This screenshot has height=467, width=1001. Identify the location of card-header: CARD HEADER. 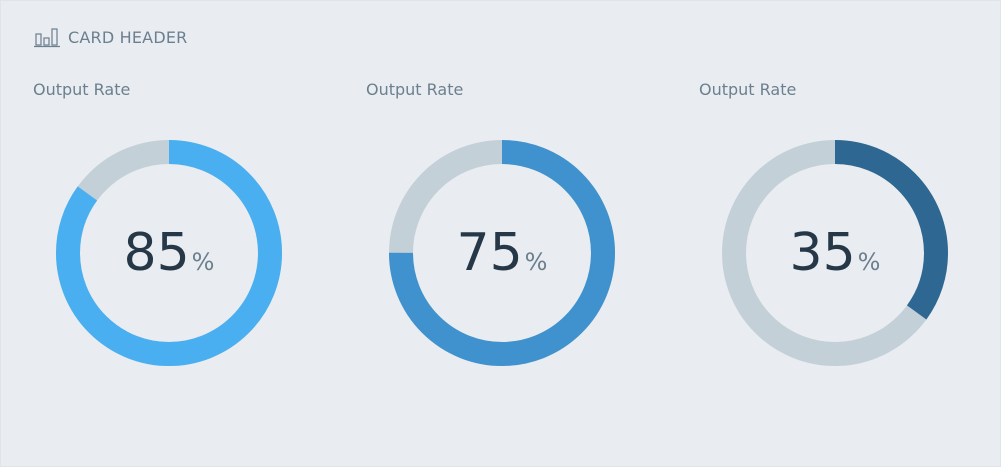
(110, 37).